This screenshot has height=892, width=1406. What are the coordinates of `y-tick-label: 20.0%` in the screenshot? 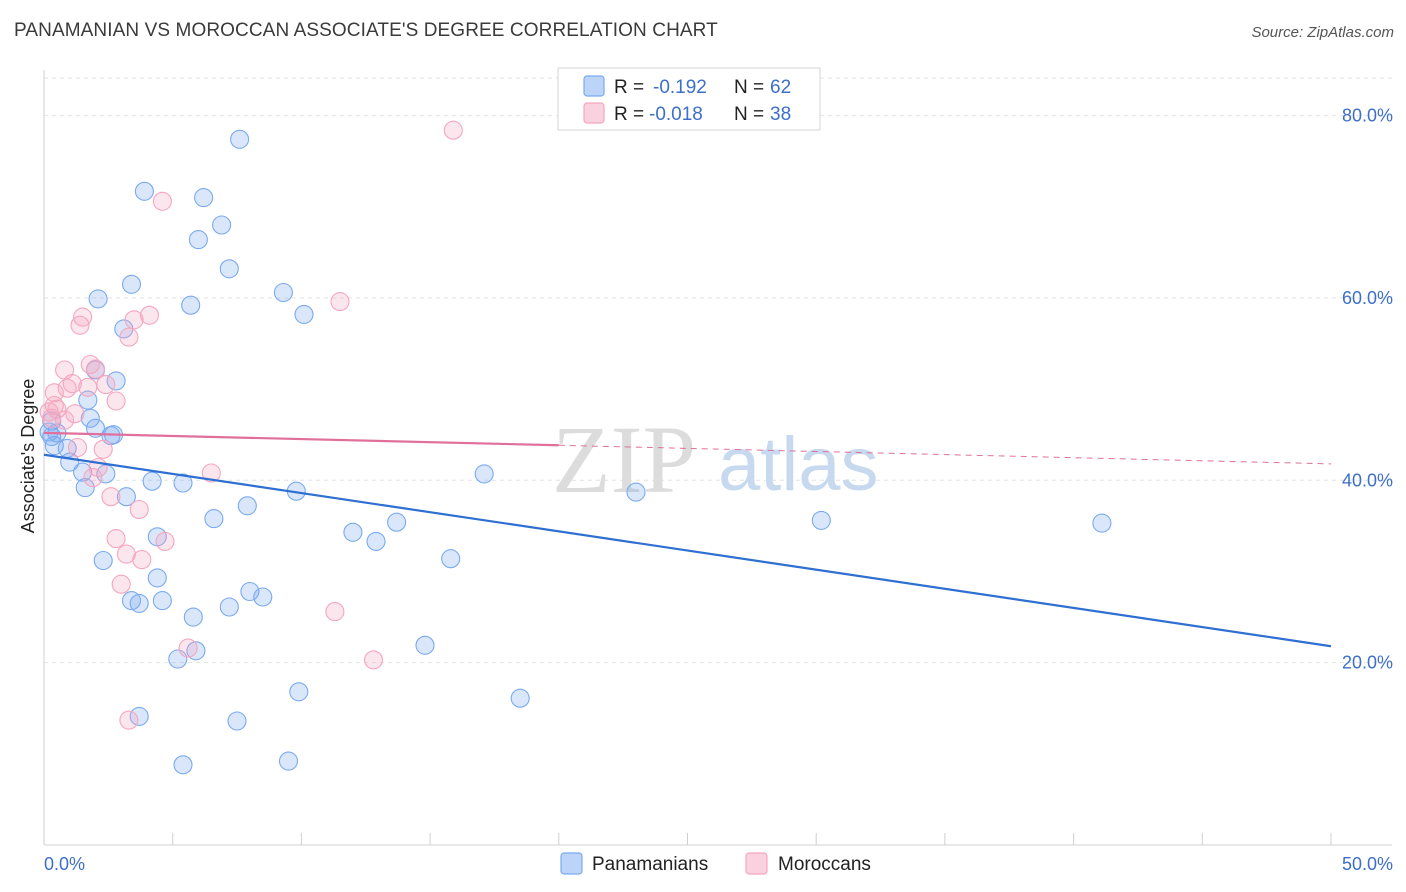 It's located at (1367, 663).